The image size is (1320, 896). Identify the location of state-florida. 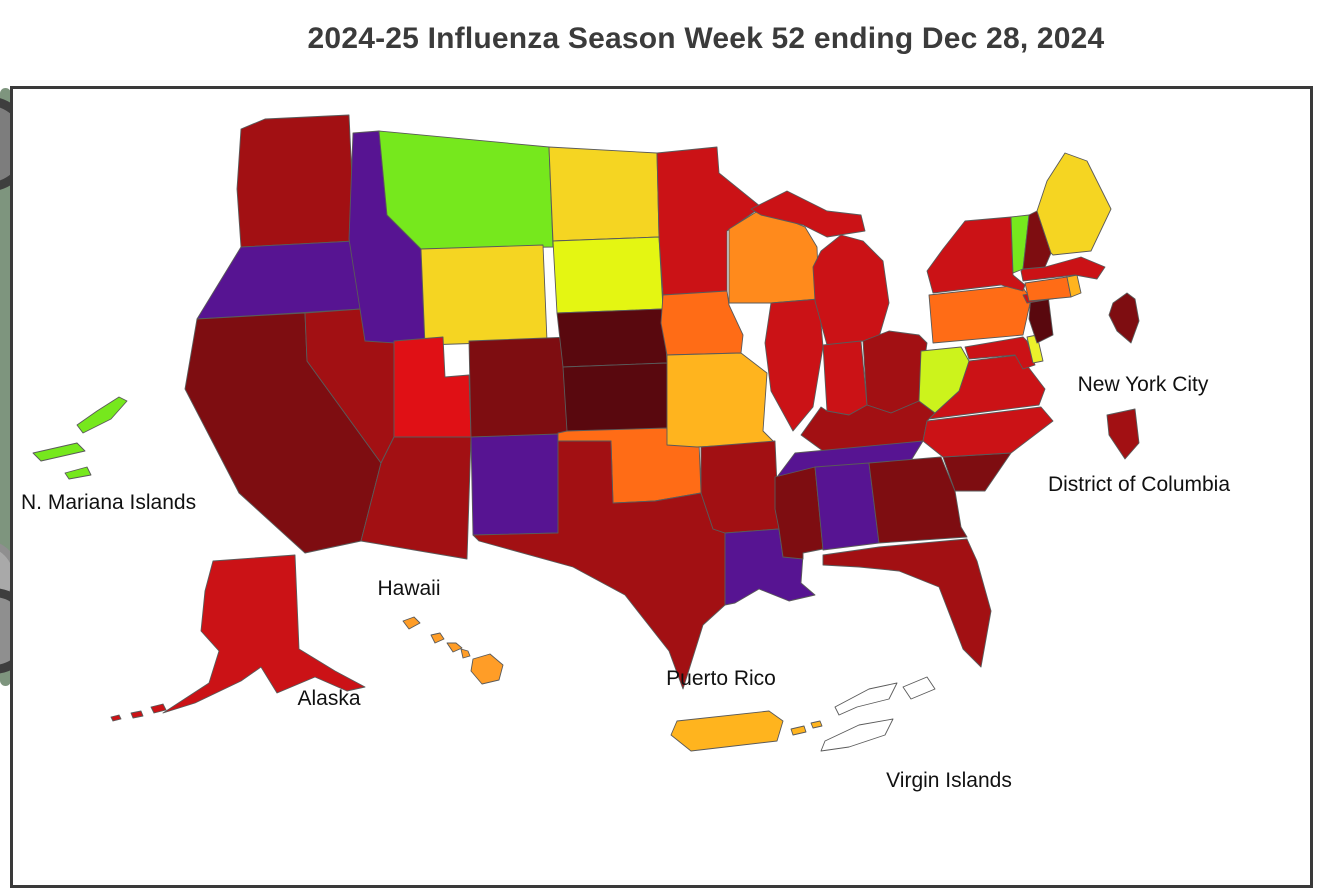
(907, 603).